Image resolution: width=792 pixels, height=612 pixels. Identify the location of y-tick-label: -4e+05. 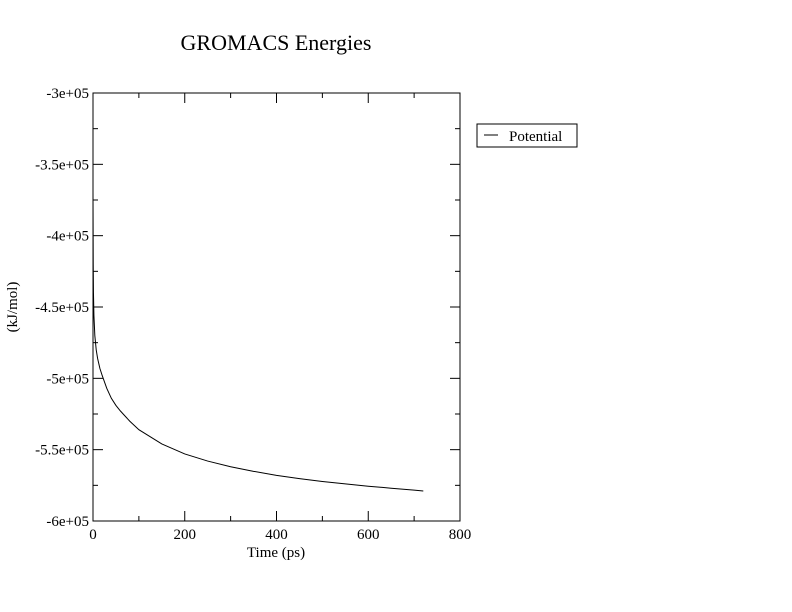
(67, 237).